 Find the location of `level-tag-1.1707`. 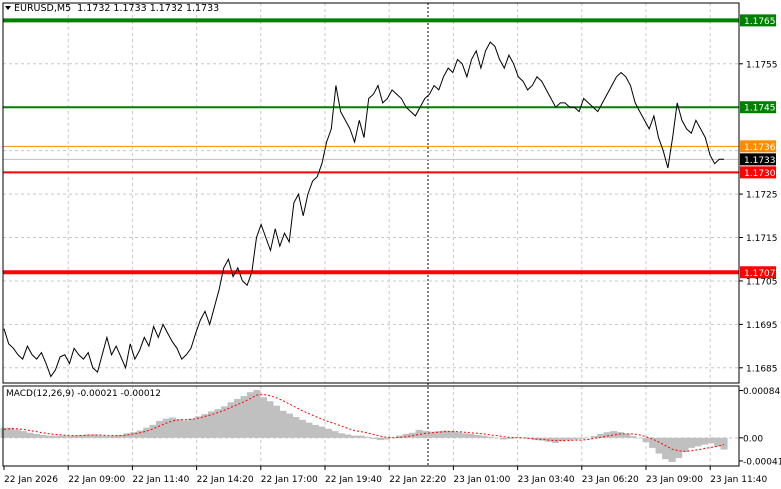

level-tag-1.1707 is located at coordinates (758, 272).